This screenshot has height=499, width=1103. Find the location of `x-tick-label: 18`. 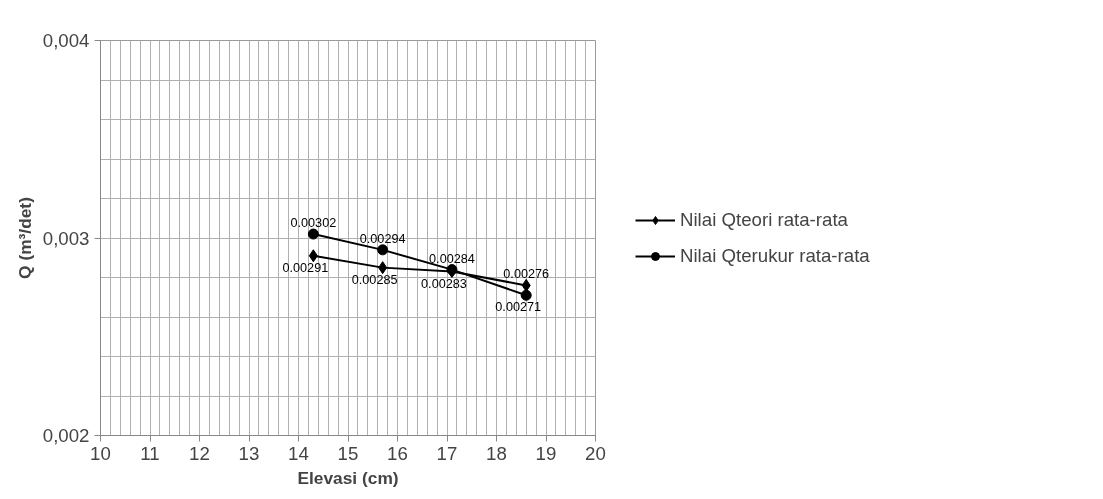

x-tick-label: 18 is located at coordinates (496, 453).